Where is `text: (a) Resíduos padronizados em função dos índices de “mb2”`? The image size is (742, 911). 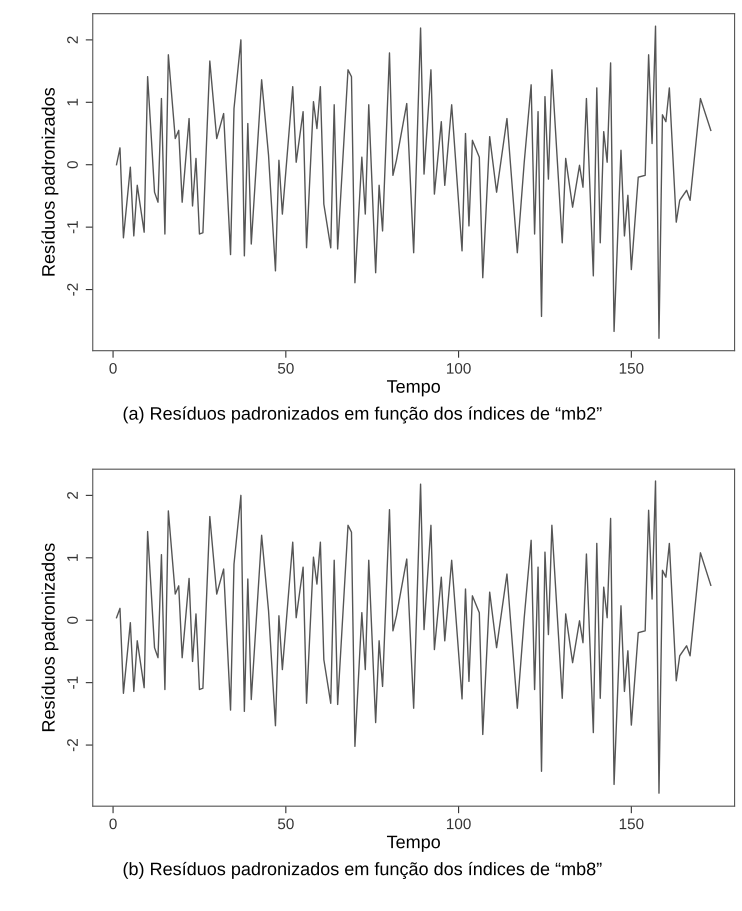
text: (a) Resíduos padronizados em função dos índices de “mb2” is located at coordinates (363, 415).